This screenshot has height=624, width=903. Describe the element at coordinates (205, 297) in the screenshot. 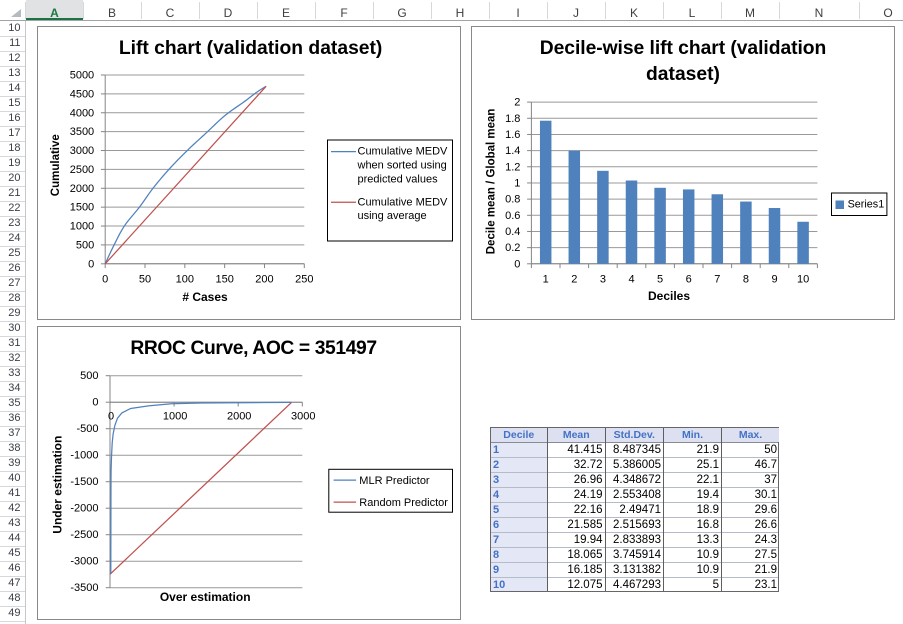

I see `svg-text: # Cases` at that location.